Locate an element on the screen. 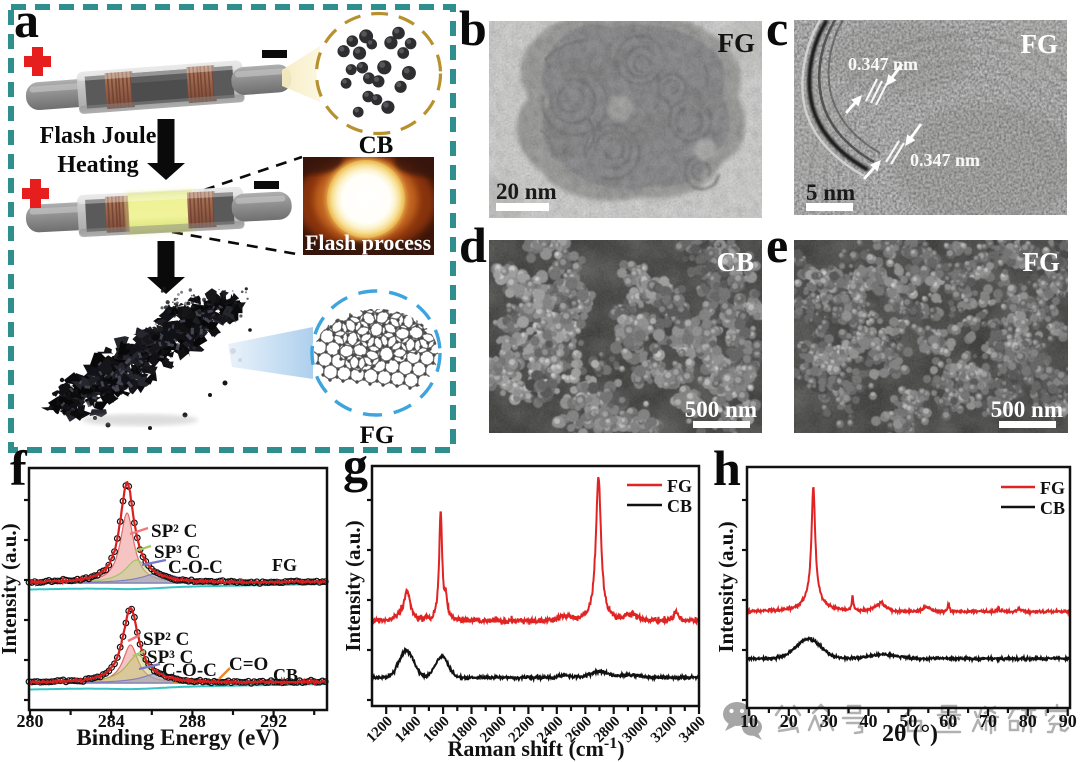 Image resolution: width=1080 pixels, height=762 pixels. svg-text: 5 nm is located at coordinates (830, 192).